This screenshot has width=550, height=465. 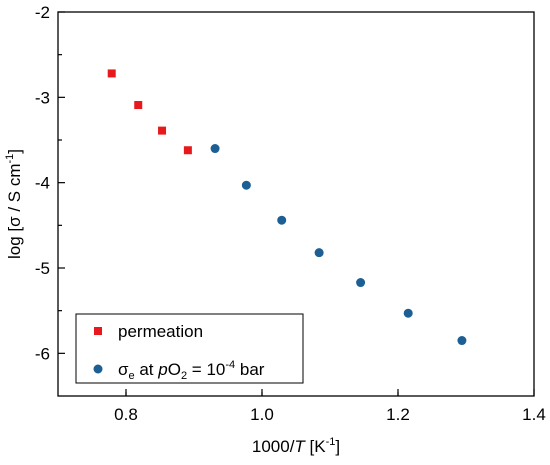 What do you see at coordinates (262, 414) in the screenshot?
I see `x-tick-label: 1.0` at bounding box center [262, 414].